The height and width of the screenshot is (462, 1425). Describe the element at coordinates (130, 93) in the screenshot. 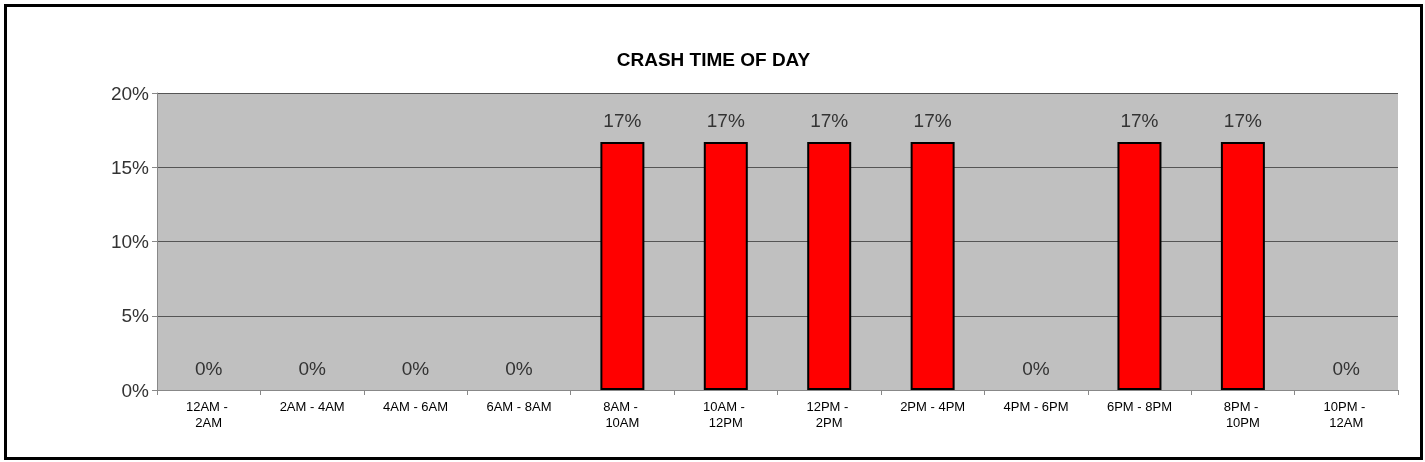

I see `y-tick-label: 20%` at that location.